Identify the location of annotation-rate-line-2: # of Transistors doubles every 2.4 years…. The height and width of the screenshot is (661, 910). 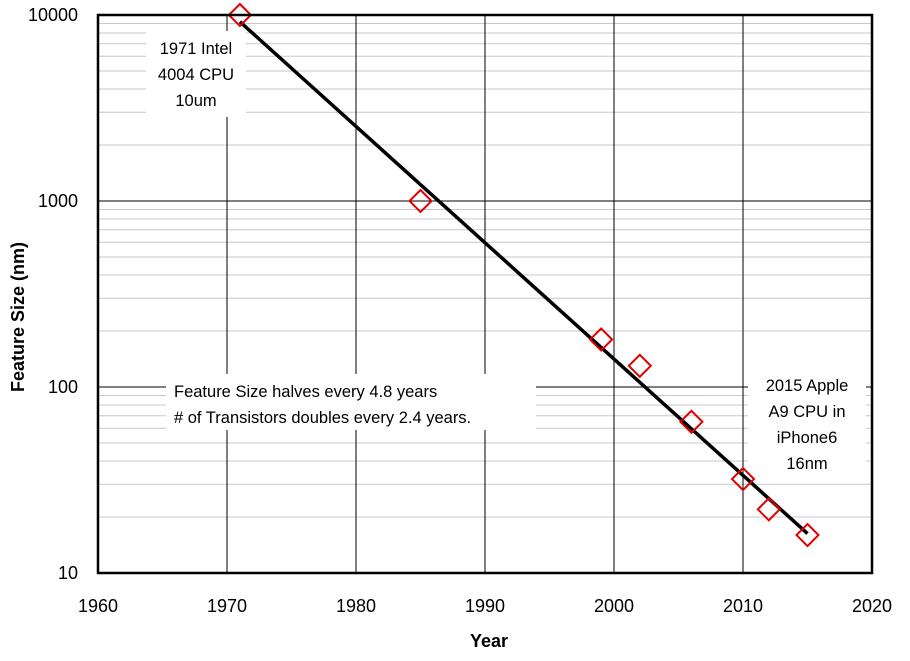
(322, 418).